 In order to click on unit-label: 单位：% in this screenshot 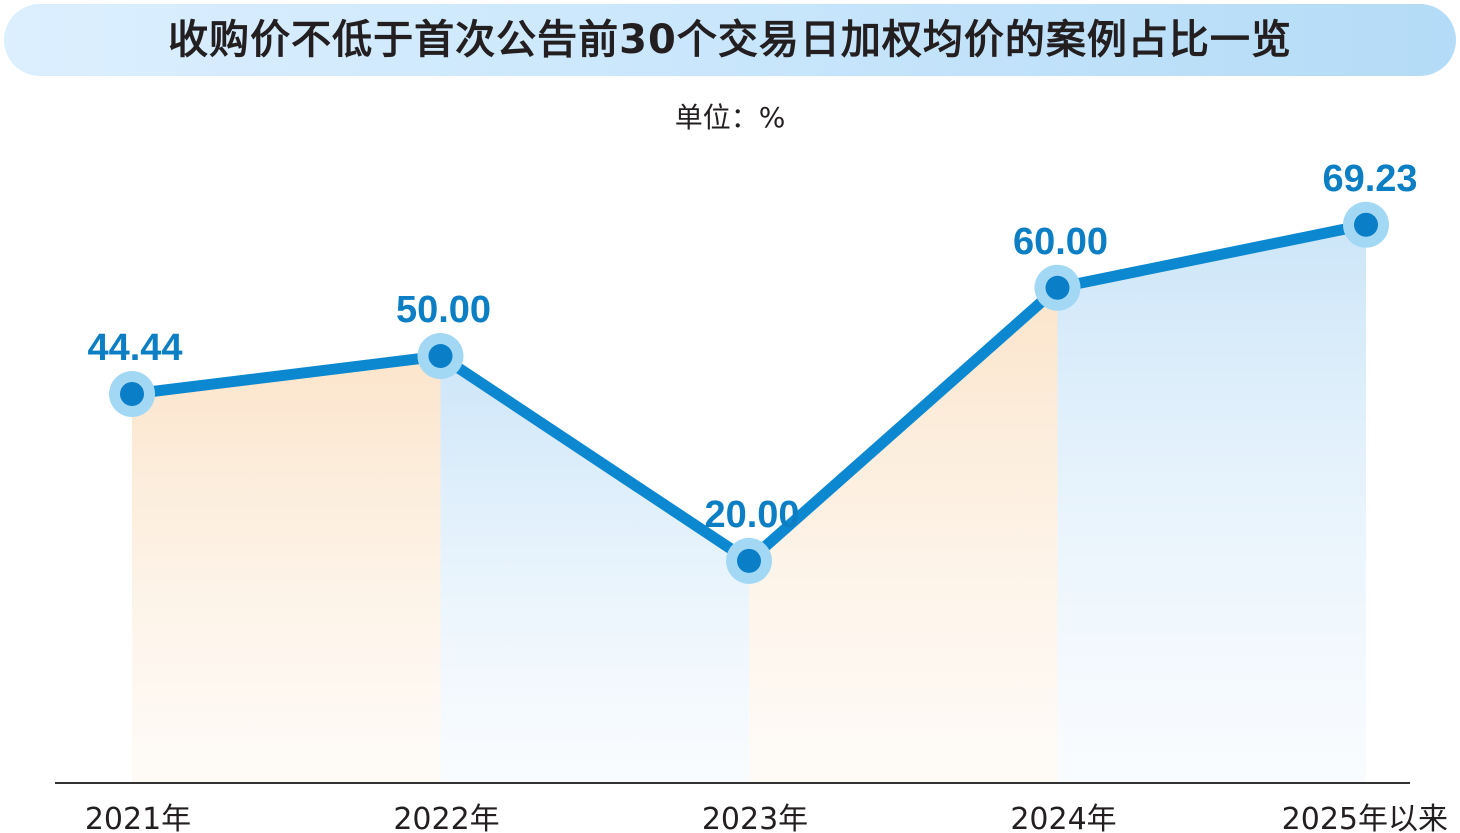, I will do `click(730, 117)`.